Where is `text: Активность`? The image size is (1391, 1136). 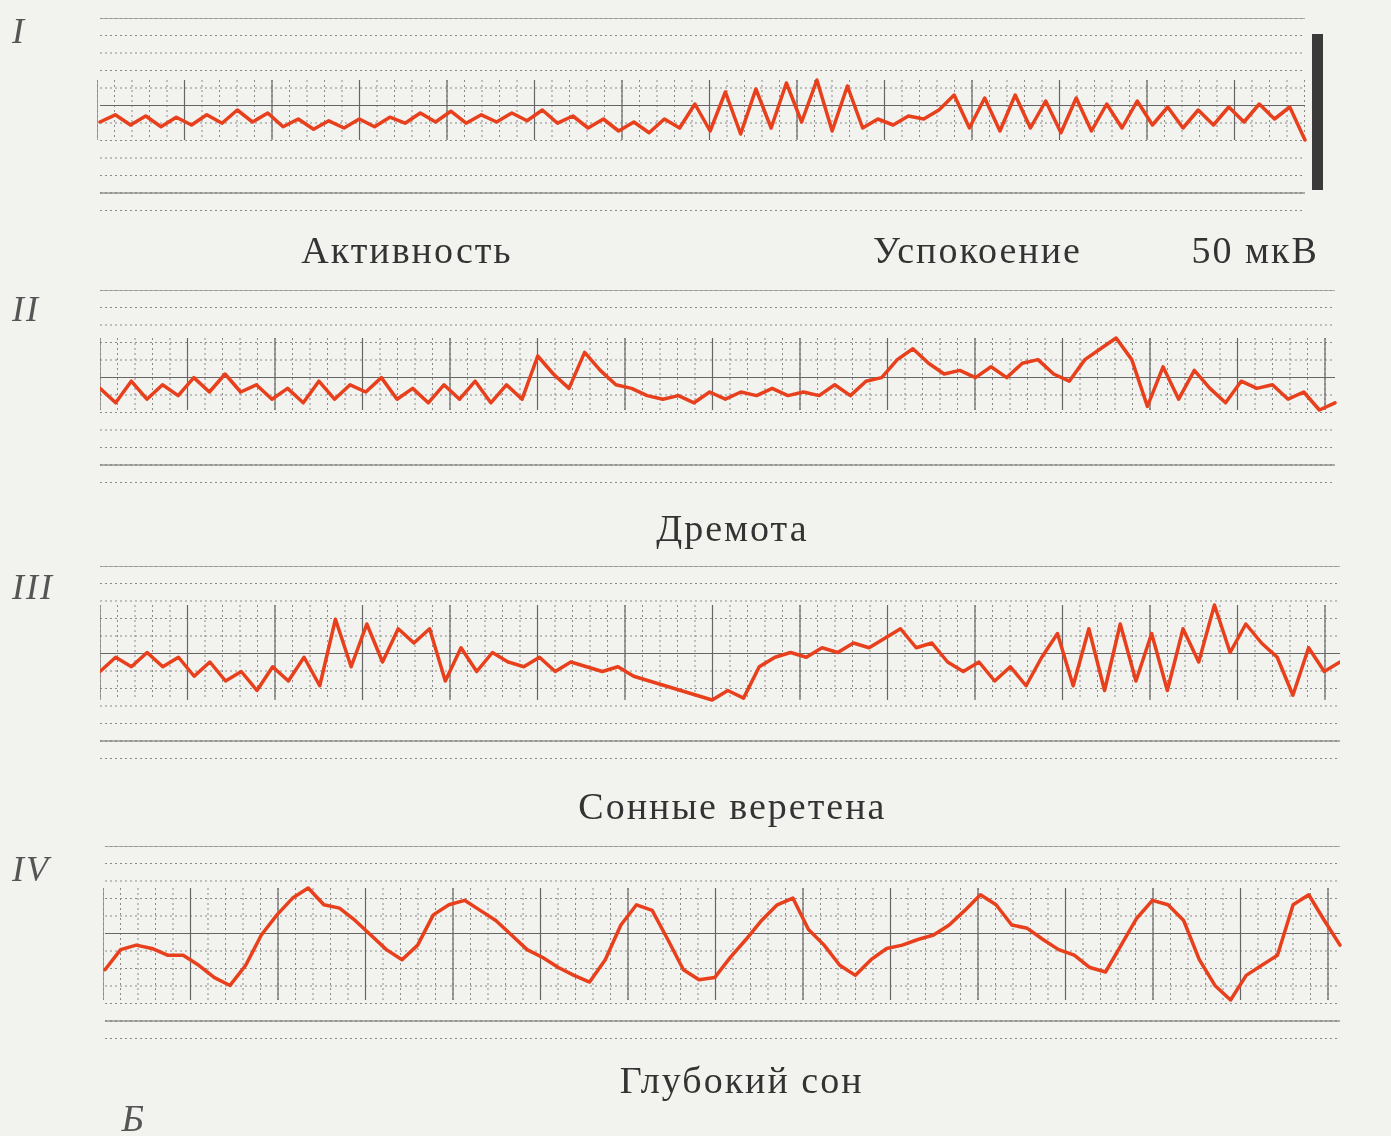 text: Активность is located at coordinates (407, 250).